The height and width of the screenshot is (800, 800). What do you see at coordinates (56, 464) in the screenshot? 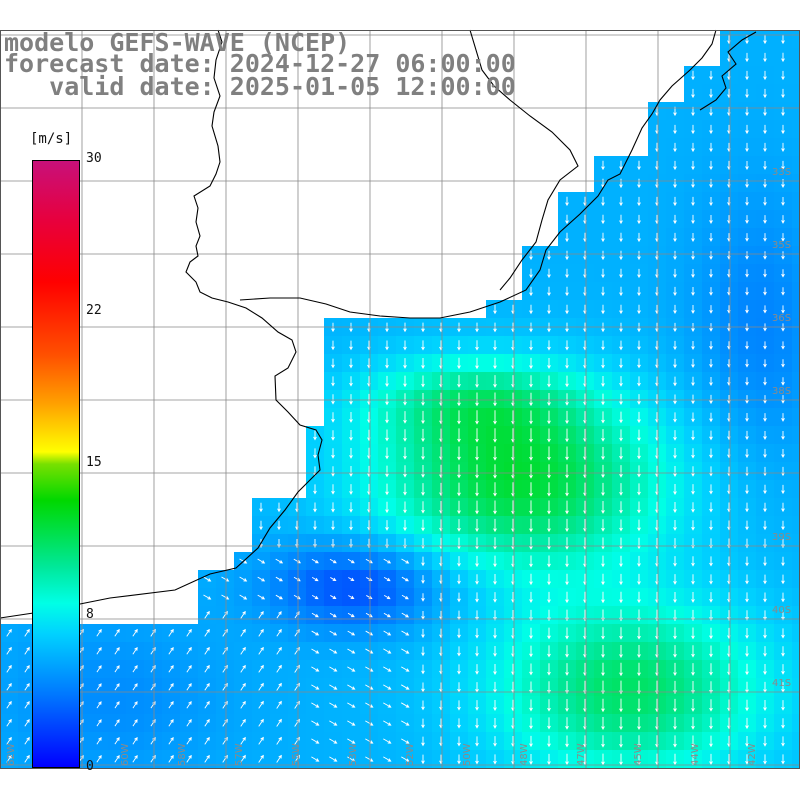
I see `colorbar` at bounding box center [56, 464].